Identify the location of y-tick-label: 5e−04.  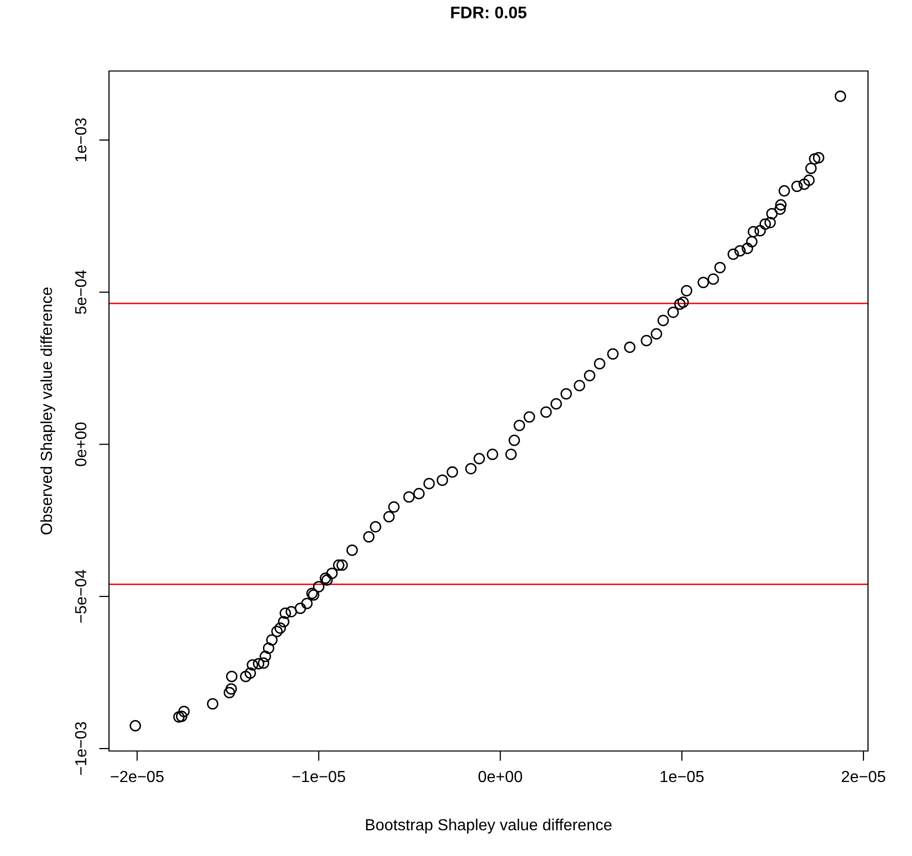
(80, 292).